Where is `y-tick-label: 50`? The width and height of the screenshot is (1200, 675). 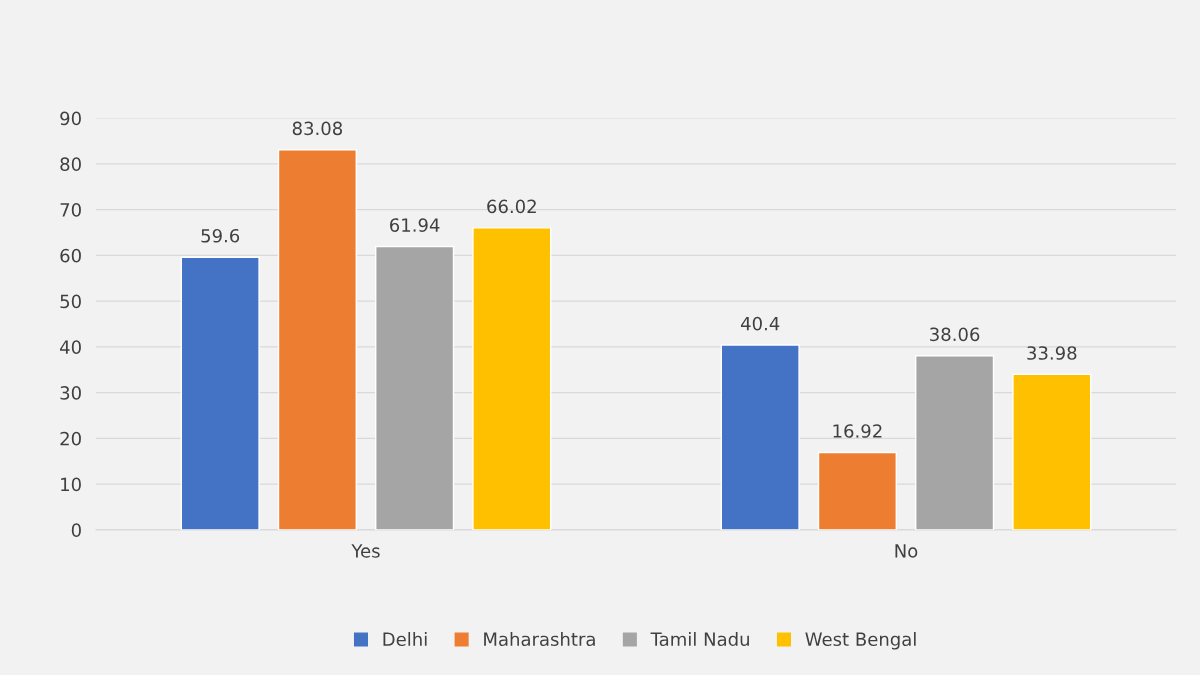 y-tick-label: 50 is located at coordinates (70, 301).